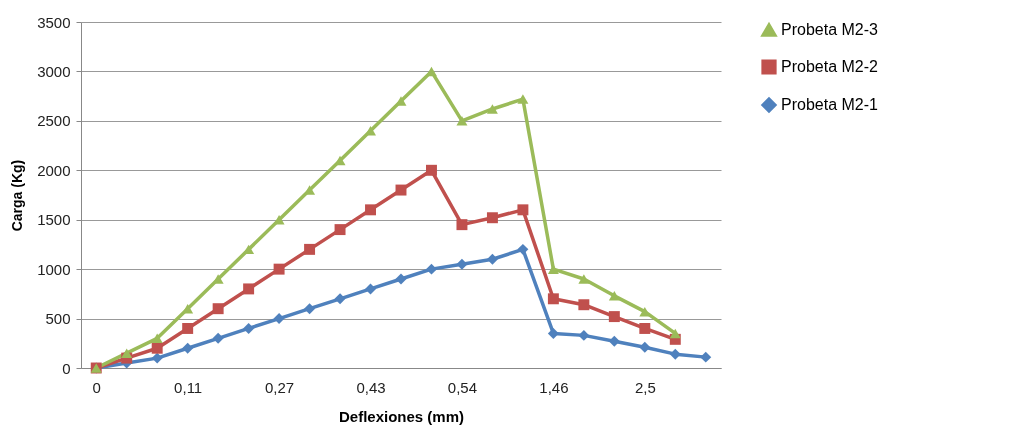  What do you see at coordinates (54, 170) in the screenshot?
I see `y-tick-label: 2000` at bounding box center [54, 170].